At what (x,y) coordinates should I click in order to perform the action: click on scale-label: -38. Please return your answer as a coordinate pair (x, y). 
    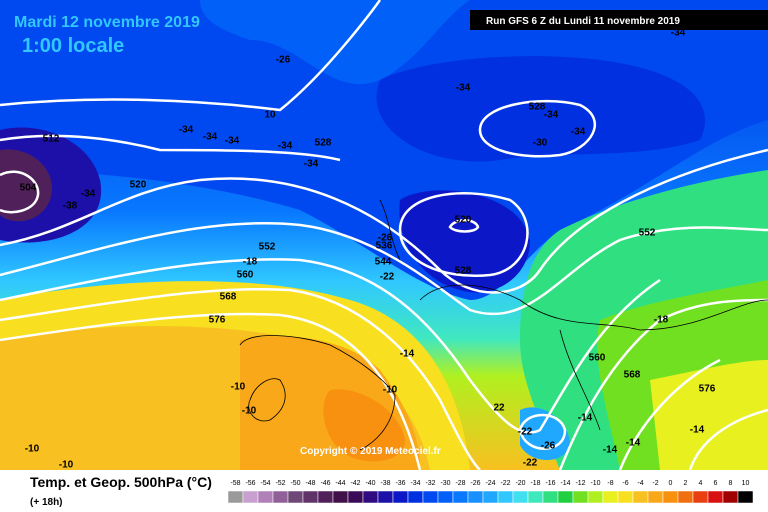
    Looking at the image, I should click on (385, 483).